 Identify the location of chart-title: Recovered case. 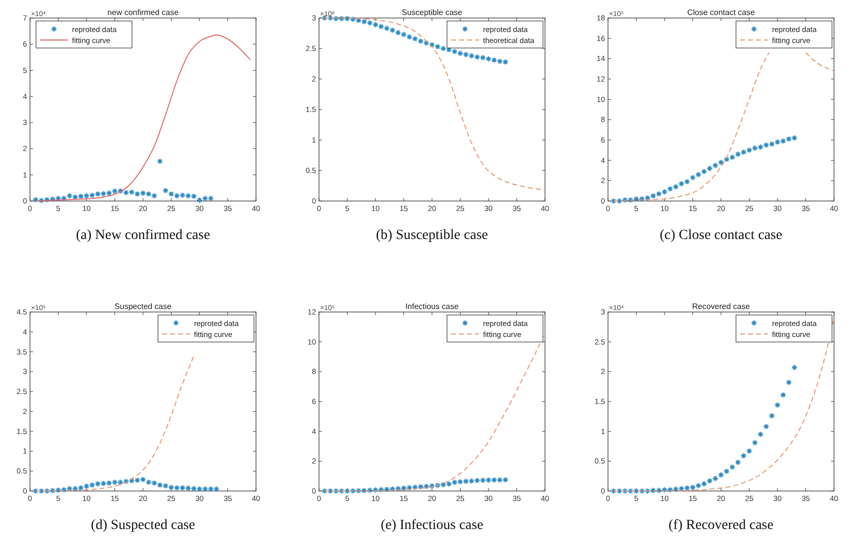
(721, 306).